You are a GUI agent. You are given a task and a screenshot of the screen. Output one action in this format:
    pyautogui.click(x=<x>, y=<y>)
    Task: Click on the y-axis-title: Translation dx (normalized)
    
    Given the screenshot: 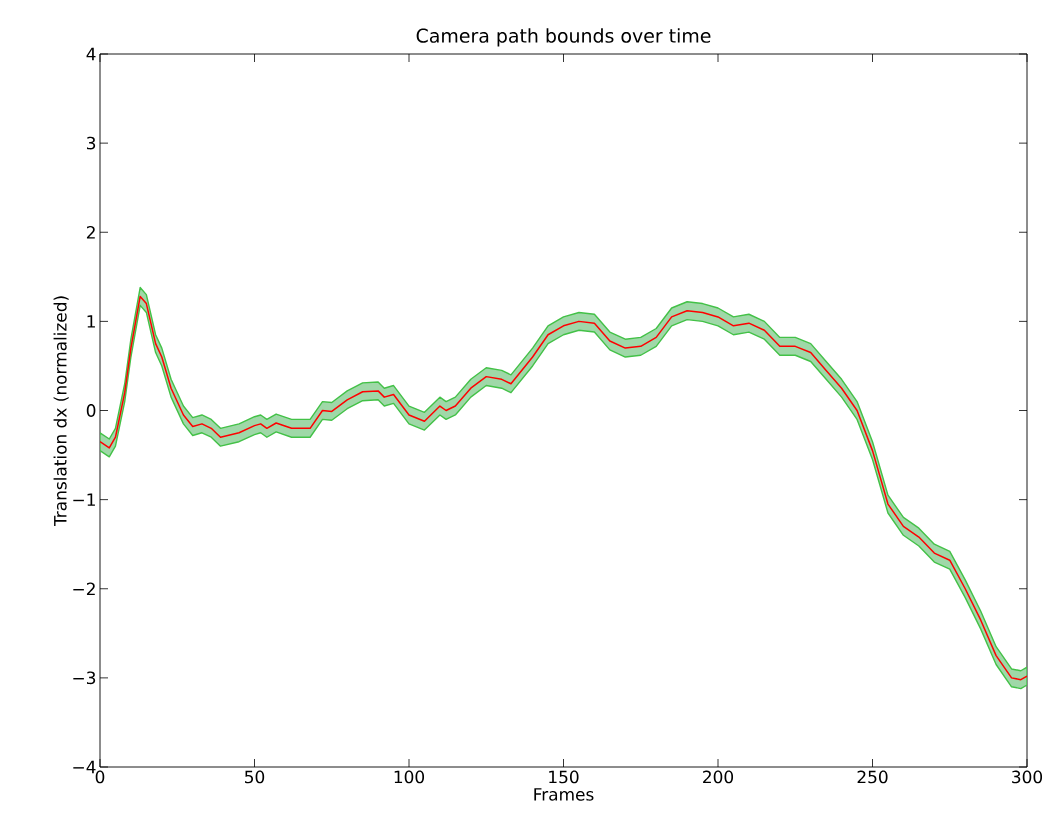 What is the action you would take?
    pyautogui.click(x=61, y=411)
    